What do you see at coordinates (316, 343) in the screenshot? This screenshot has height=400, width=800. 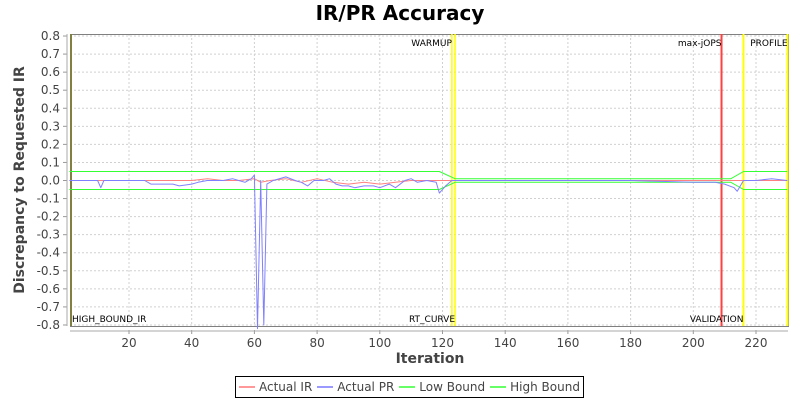 I see `x-tick-label: 80` at bounding box center [316, 343].